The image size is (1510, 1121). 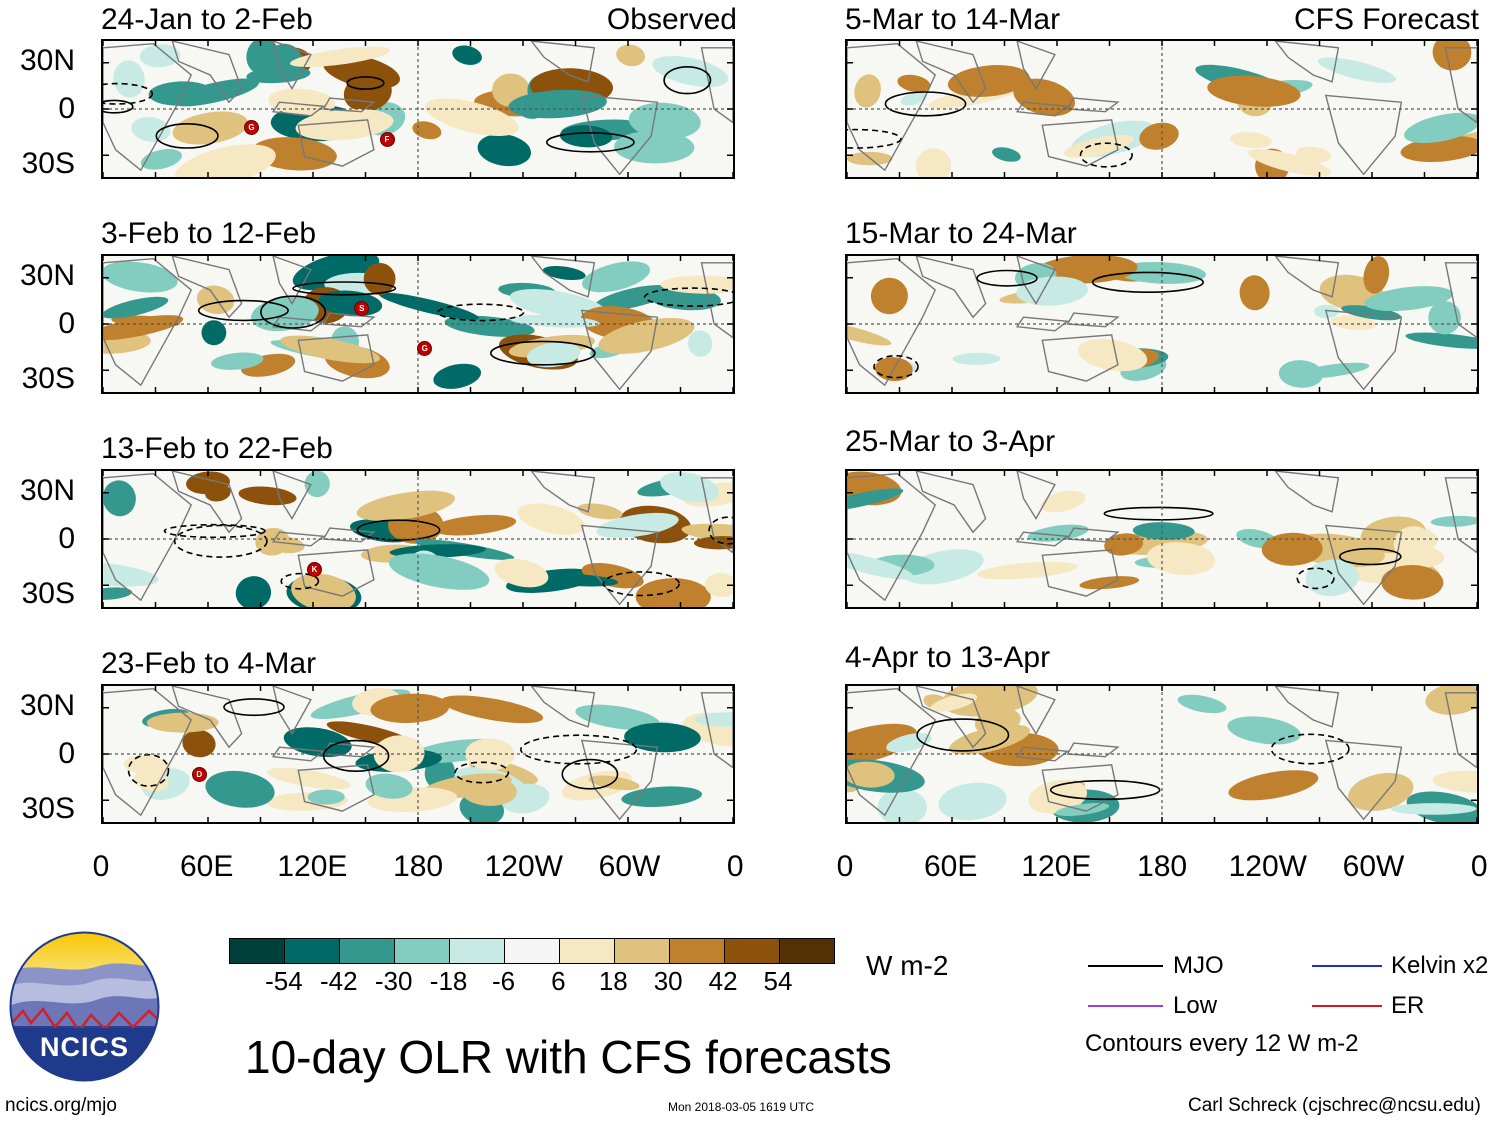 I want to click on footer-url: ncics.org/mjo, so click(x=61, y=1105).